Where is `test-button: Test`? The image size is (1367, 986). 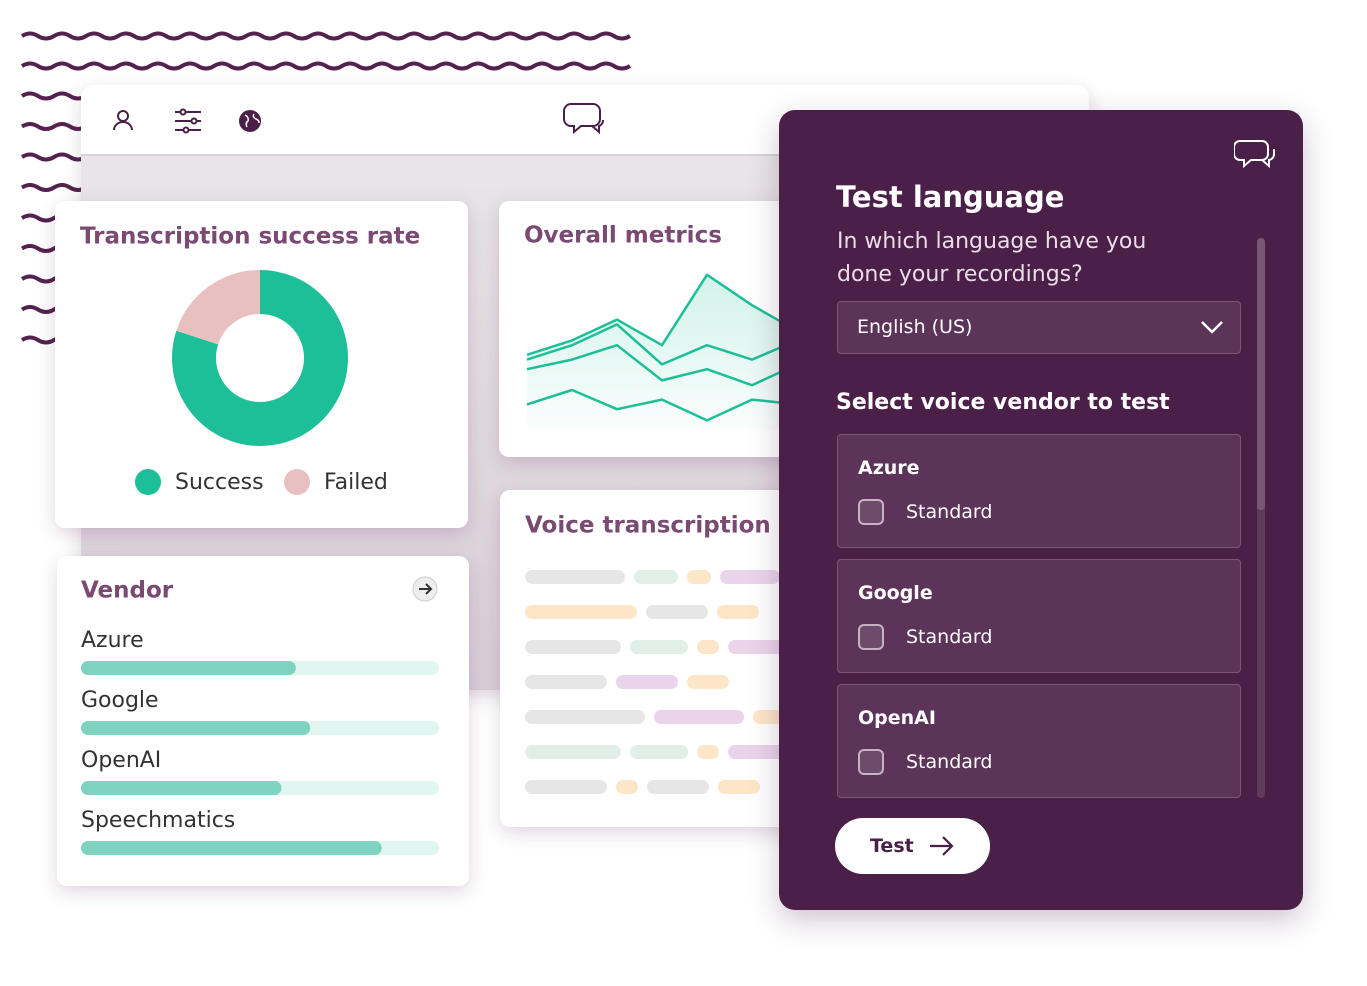 test-button: Test is located at coordinates (912, 846).